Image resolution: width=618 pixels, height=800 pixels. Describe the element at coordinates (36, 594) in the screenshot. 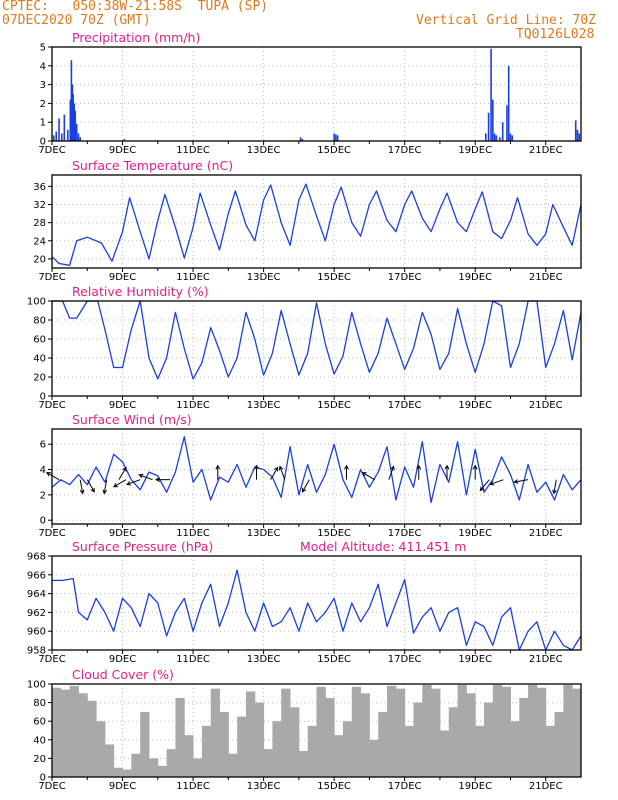

I see `pressure-ytick-label: 964` at that location.